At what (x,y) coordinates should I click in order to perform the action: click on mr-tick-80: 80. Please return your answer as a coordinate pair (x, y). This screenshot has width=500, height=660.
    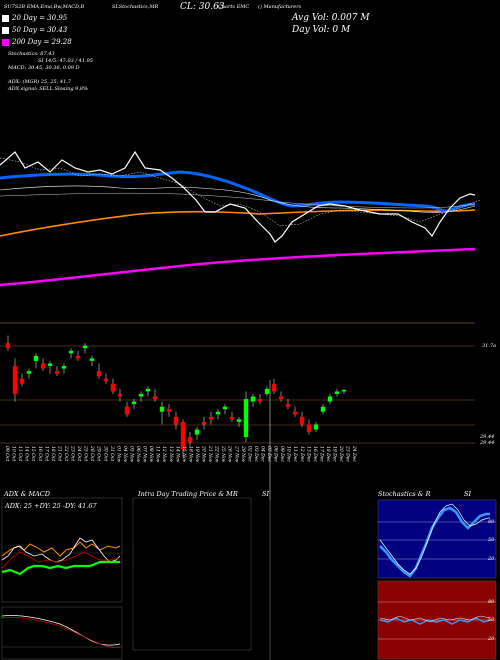
    Looking at the image, I should click on (491, 602).